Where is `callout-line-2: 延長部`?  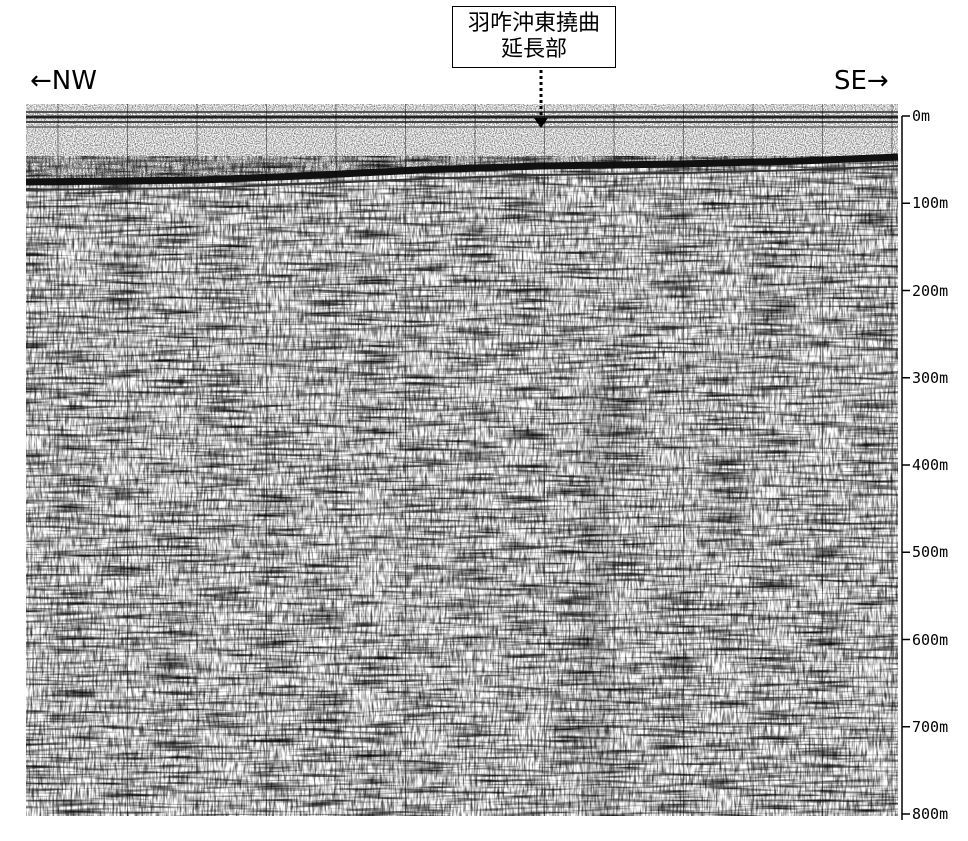 callout-line-2: 延長部 is located at coordinates (533, 49).